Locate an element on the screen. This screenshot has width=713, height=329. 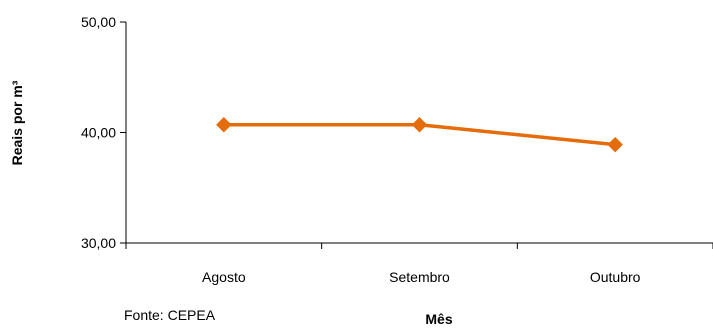
x-axis-ticks: Agosto Setembro Outubro is located at coordinates (419, 264).